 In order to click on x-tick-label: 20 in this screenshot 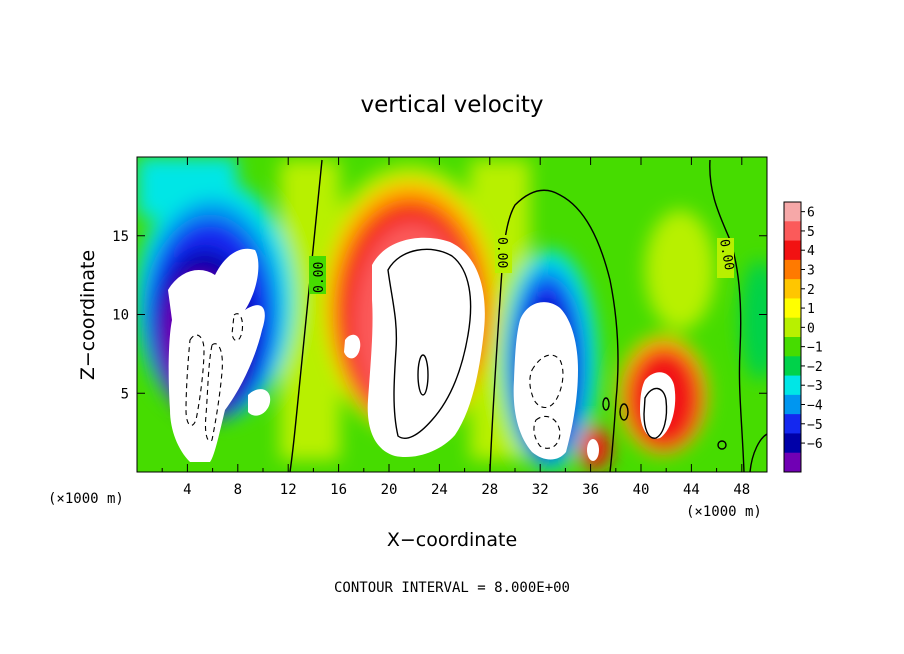, I will do `click(389, 490)`.